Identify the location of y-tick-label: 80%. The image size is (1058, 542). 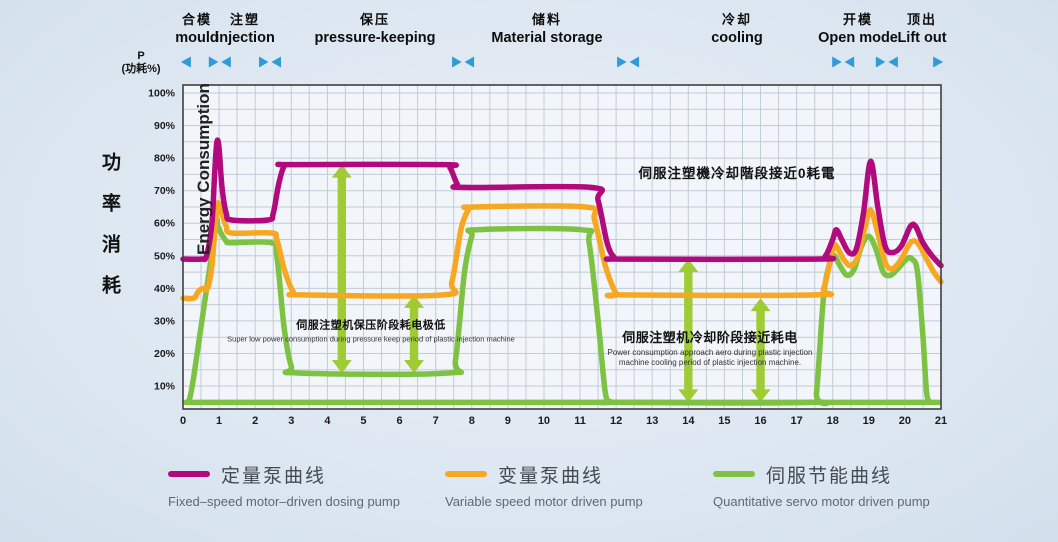
(165, 159).